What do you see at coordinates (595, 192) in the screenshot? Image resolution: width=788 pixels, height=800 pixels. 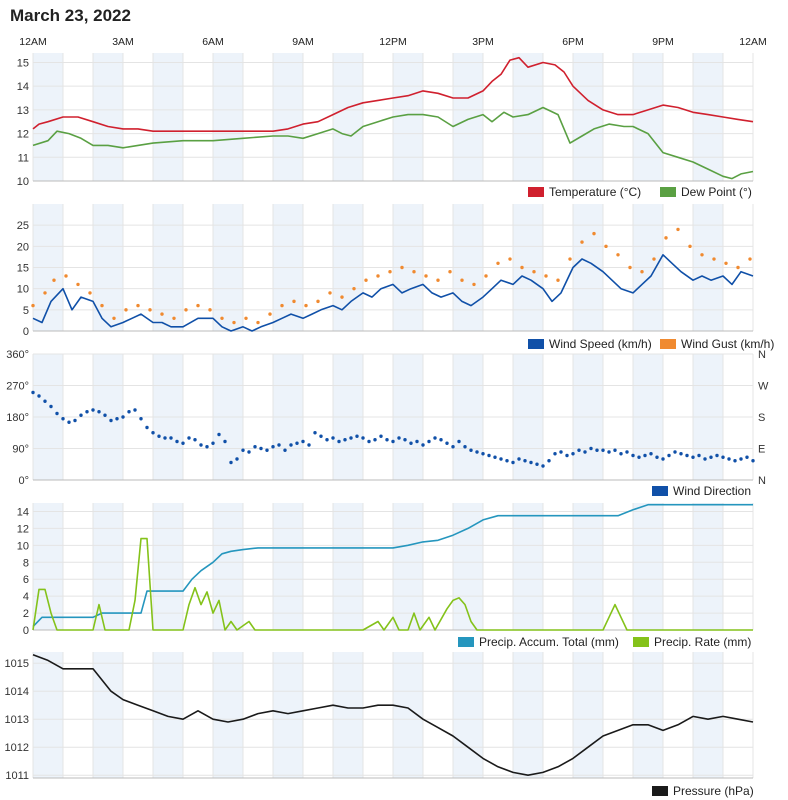 I see `legend-label: Temperature (°C)` at bounding box center [595, 192].